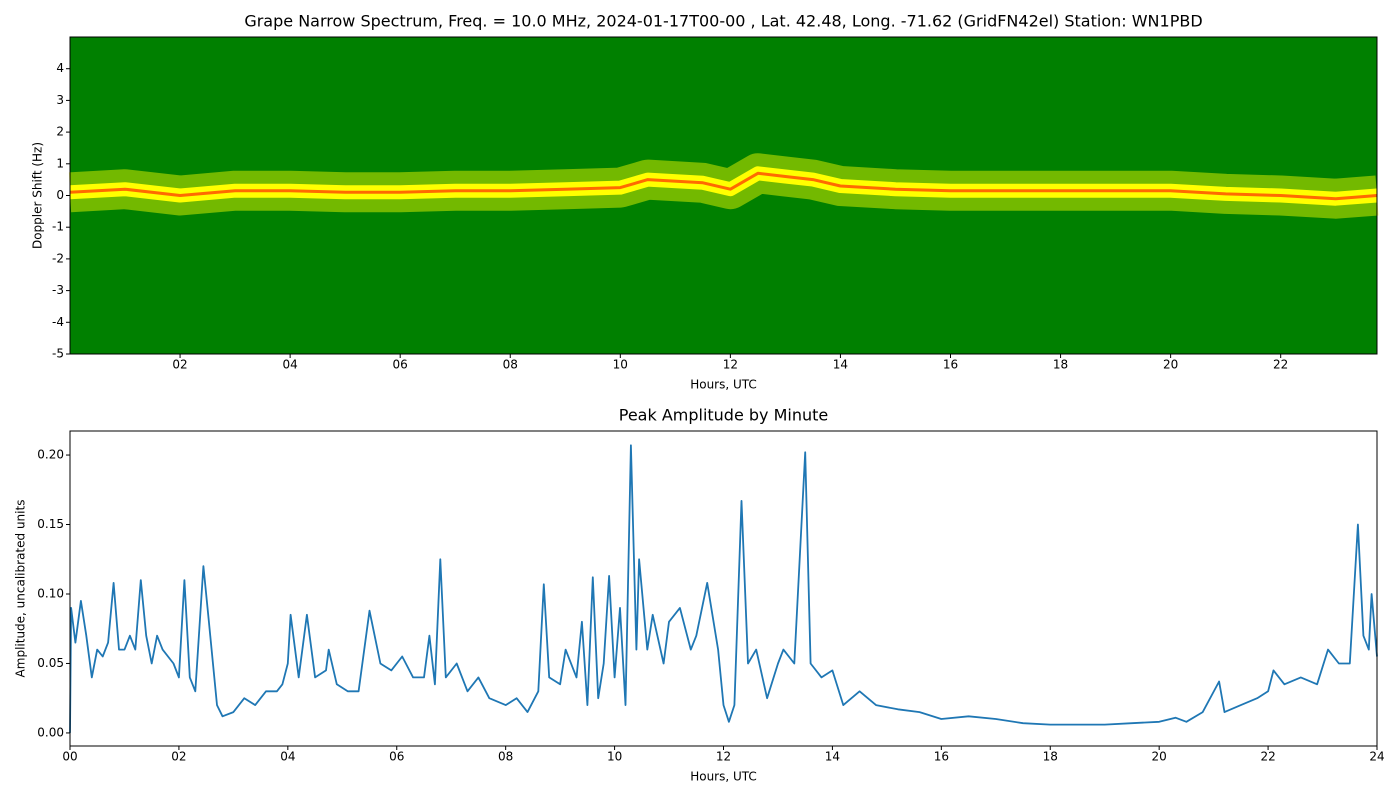 The width and height of the screenshot is (1400, 800). What do you see at coordinates (50, 524) in the screenshot?
I see `y-tick-label: 0.15` at bounding box center [50, 524].